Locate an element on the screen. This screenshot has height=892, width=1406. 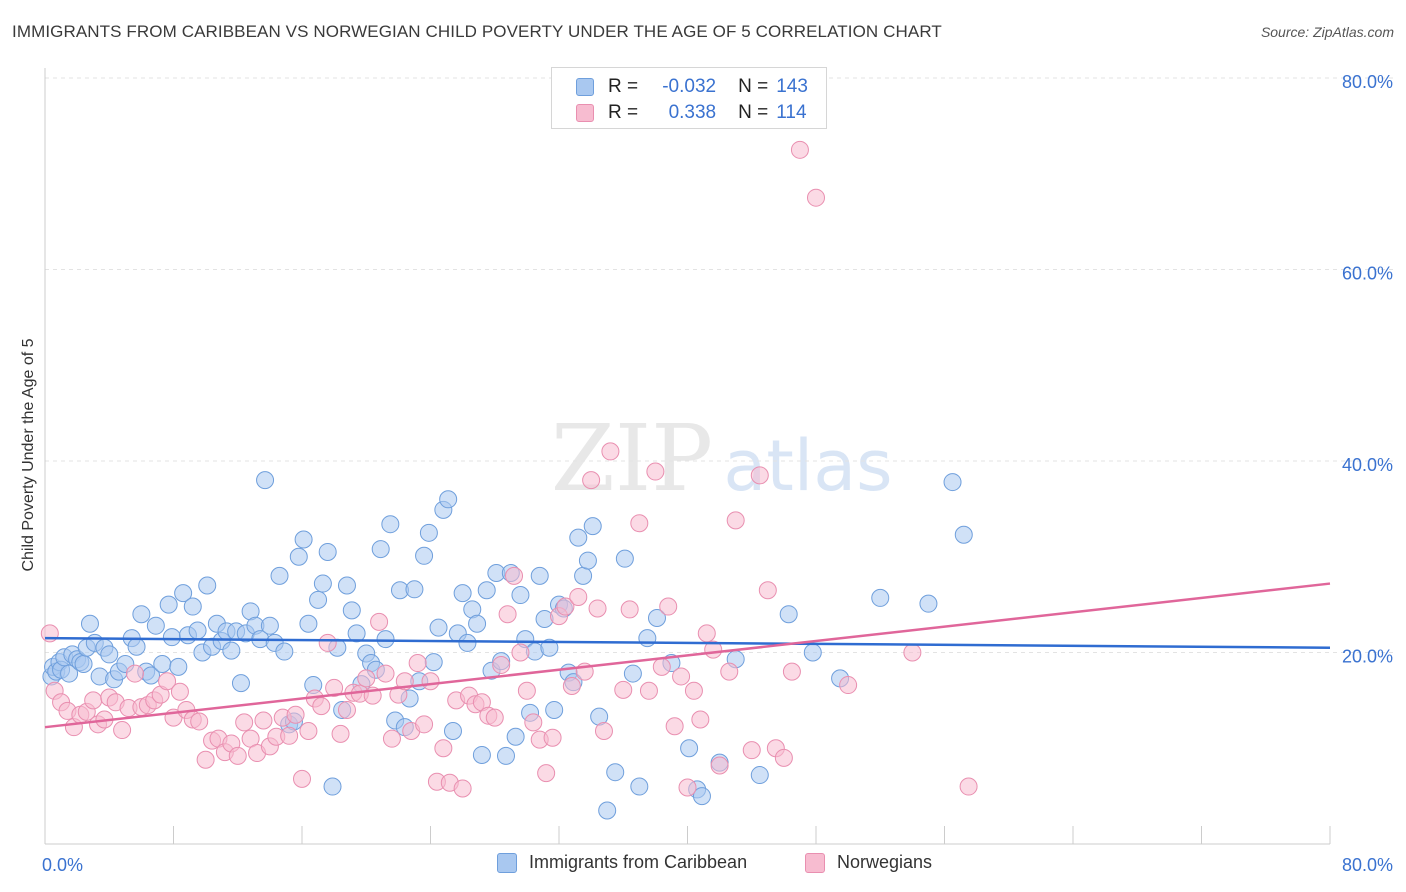
y-tick-label: 40.0% is located at coordinates (1367, 465).